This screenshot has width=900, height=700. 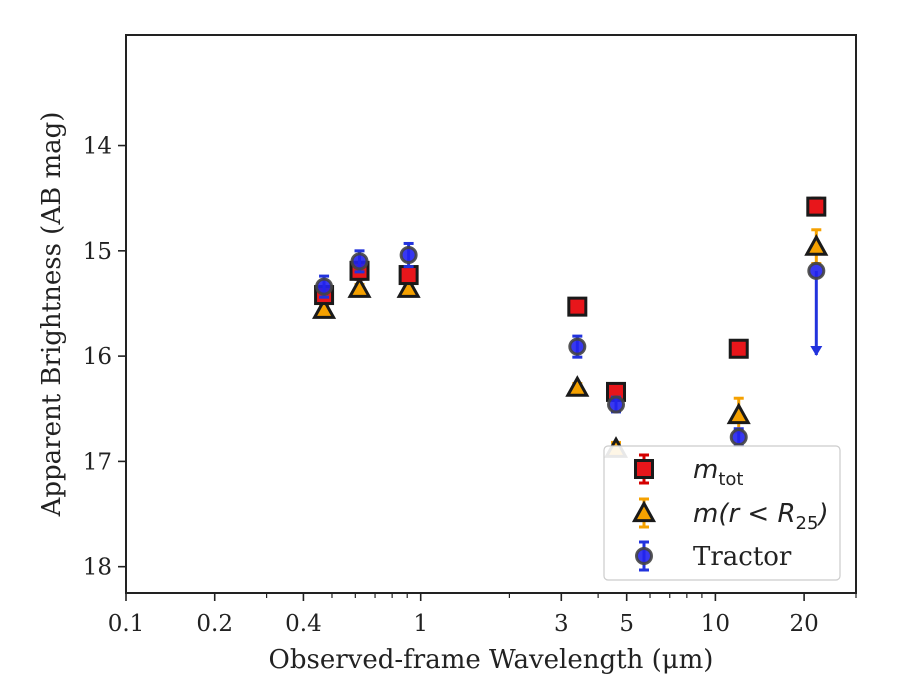 I want to click on y-axis-label: Apparent Brightness (AB mag), so click(x=52, y=315).